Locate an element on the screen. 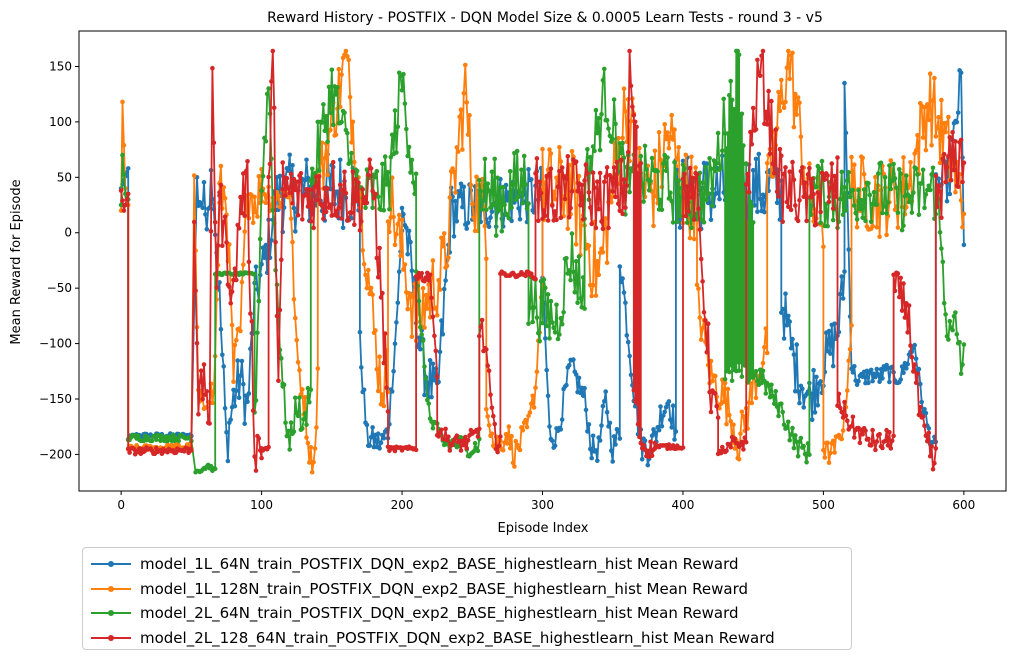  legend-swatch is located at coordinates (111, 638).